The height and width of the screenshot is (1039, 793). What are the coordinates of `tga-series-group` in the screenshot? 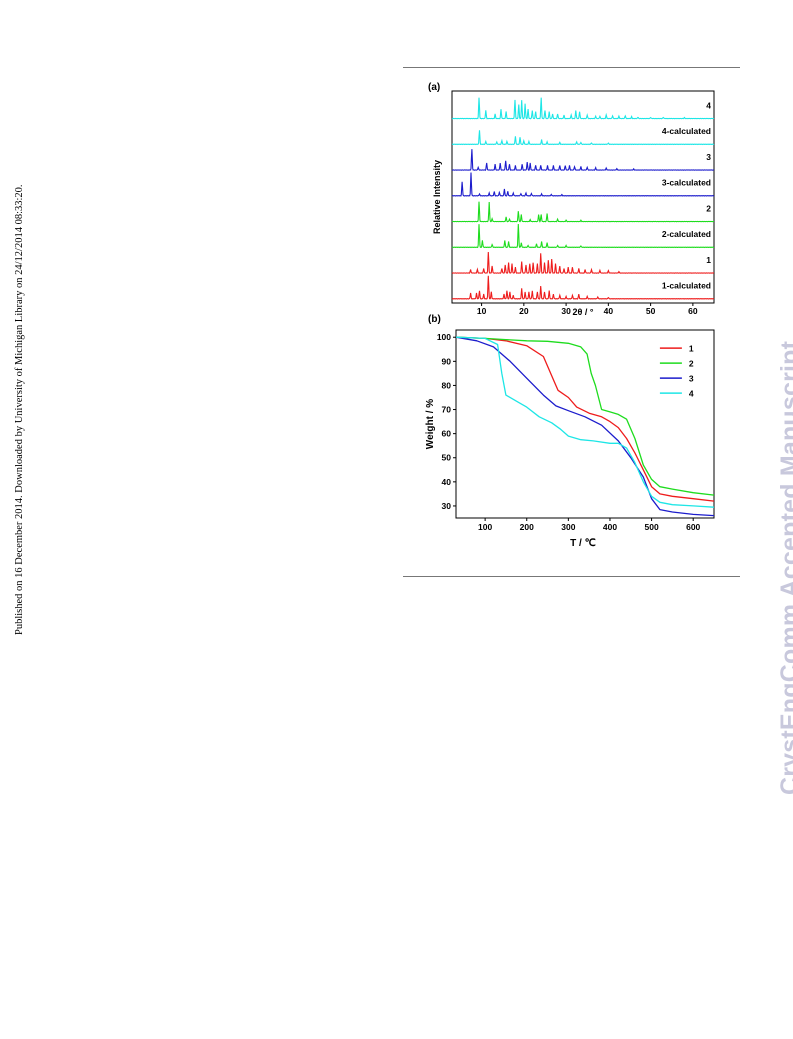 It's located at (585, 426).